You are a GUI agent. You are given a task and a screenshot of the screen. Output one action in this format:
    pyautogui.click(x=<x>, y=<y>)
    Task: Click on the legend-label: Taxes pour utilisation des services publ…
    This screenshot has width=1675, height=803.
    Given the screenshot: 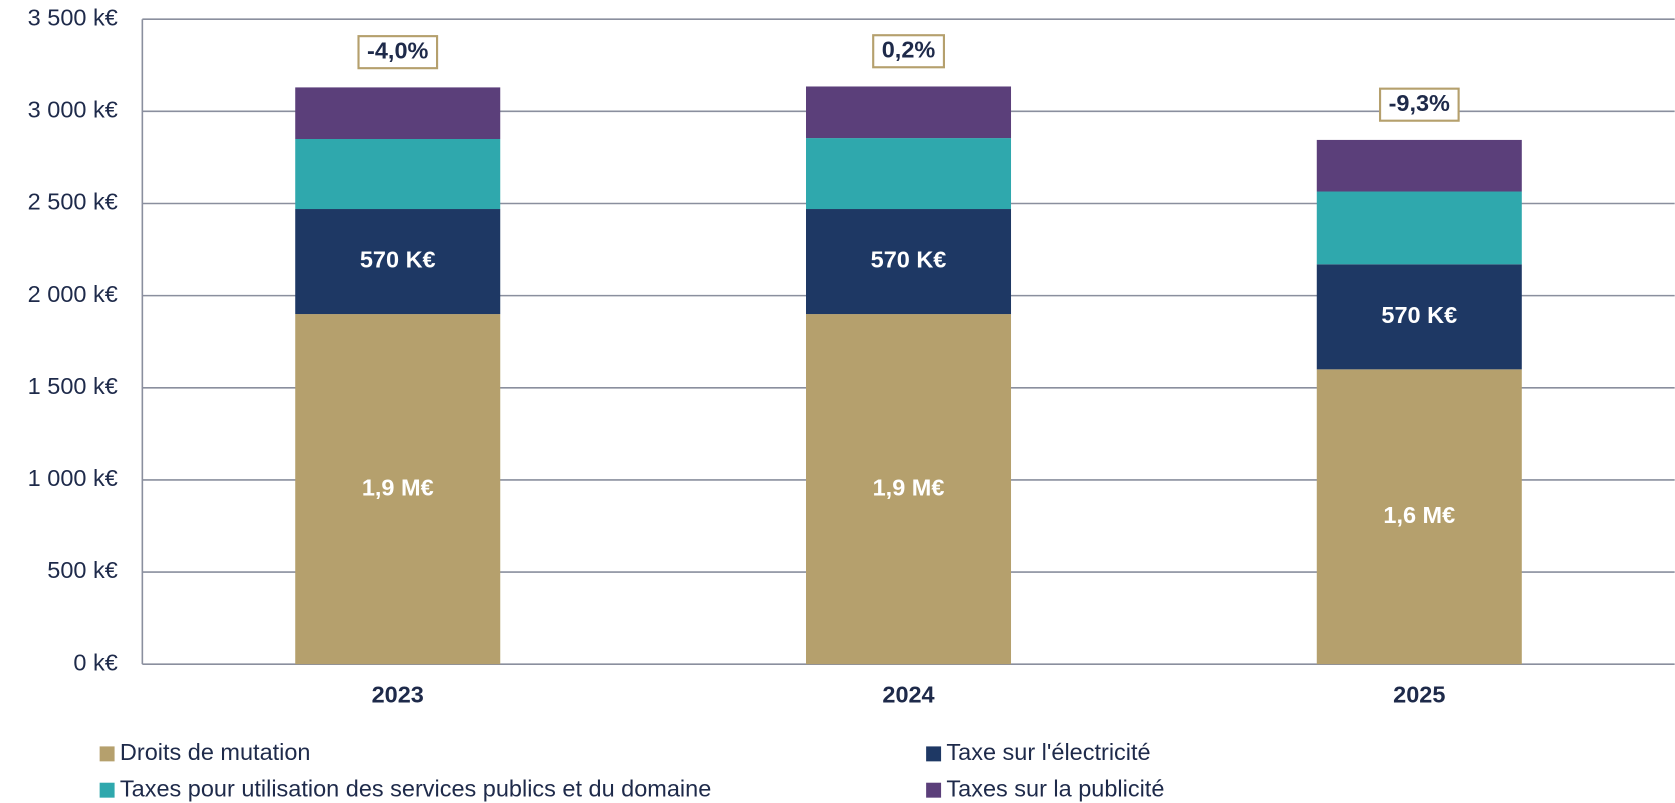 What is the action you would take?
    pyautogui.click(x=415, y=788)
    